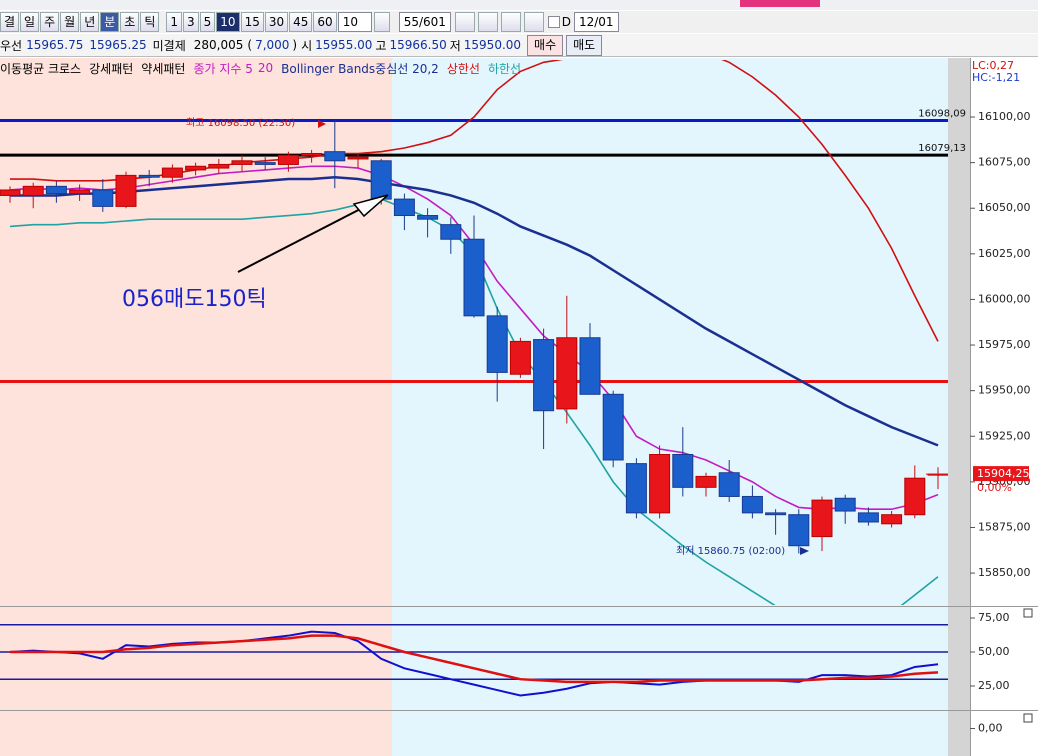 This screenshot has height=756, width=1038. Describe the element at coordinates (1004, 526) in the screenshot. I see `y-tick-label: 15875,00` at that location.